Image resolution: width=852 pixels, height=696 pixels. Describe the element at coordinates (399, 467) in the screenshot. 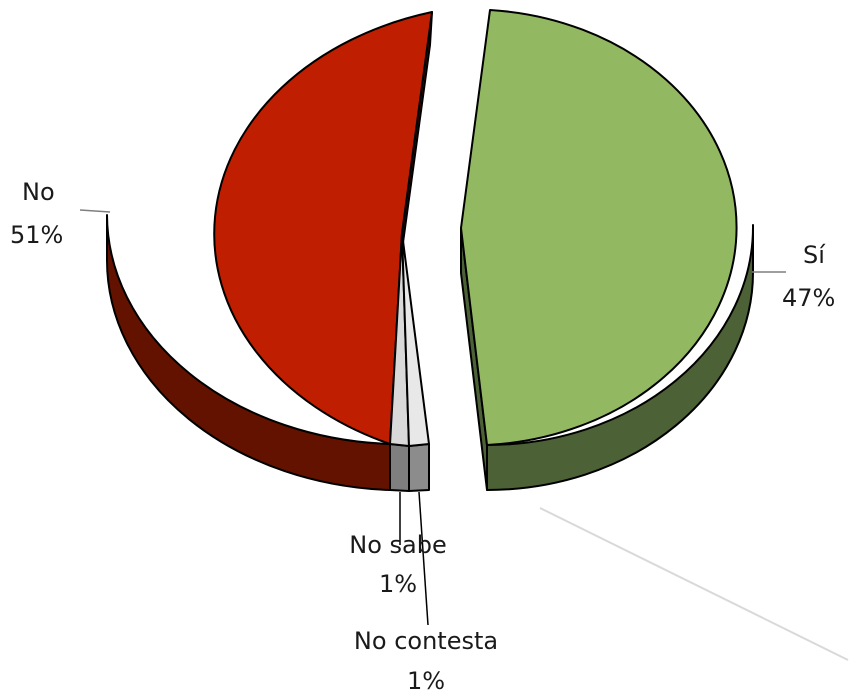

I see `pie-slice-no-sabe-side` at that location.